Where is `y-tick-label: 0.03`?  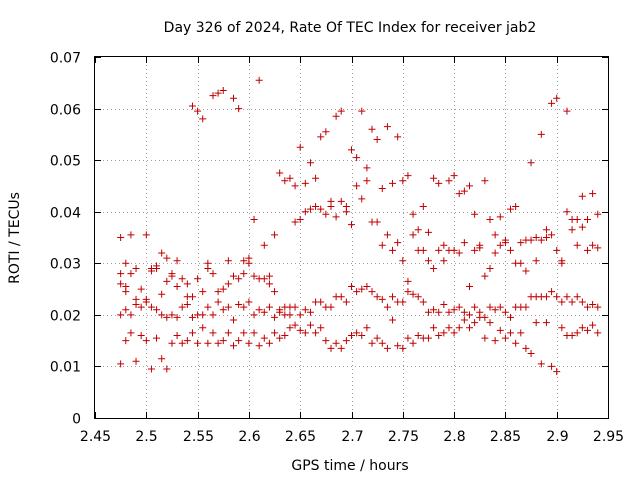 y-tick-label: 0.03 is located at coordinates (65, 265).